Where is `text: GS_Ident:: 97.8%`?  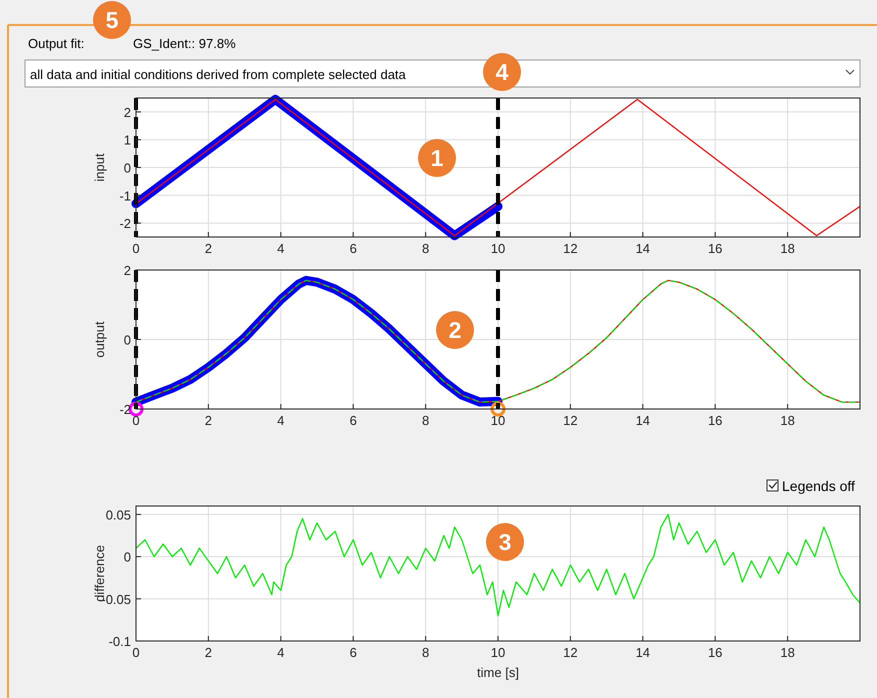
text: GS_Ident:: 97.8% is located at coordinates (184, 43).